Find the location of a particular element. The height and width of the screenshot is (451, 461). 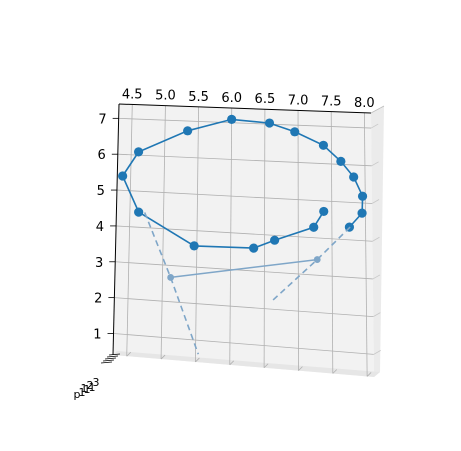

y-tick-label: 6 is located at coordinates (102, 155).